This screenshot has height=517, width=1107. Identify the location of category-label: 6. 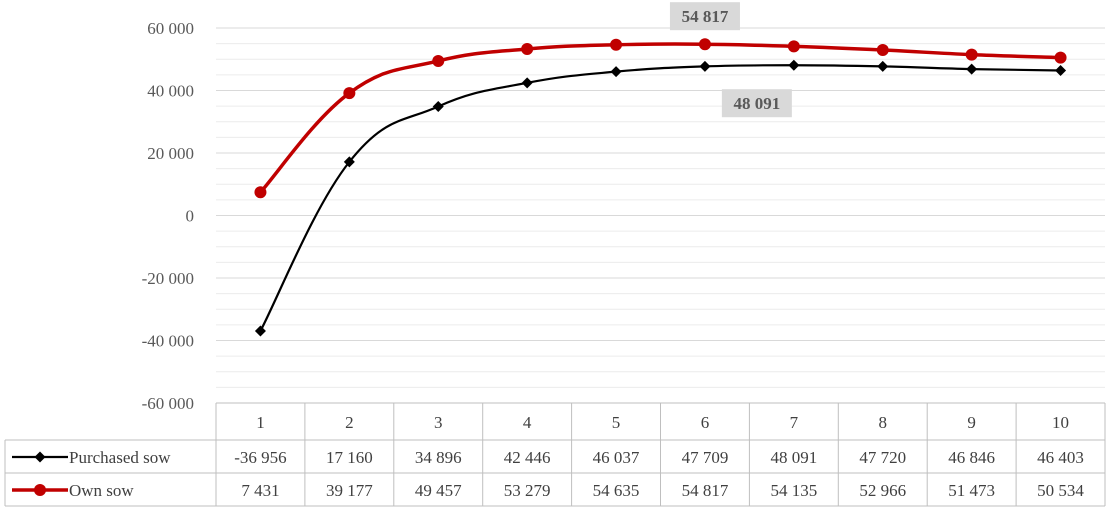
(705, 422).